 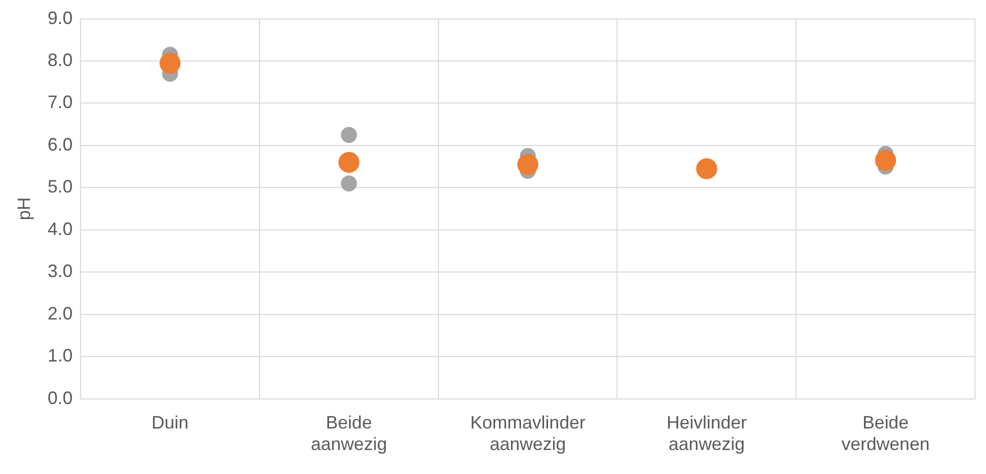 I want to click on y-tick-label: 3.0, so click(x=60, y=271).